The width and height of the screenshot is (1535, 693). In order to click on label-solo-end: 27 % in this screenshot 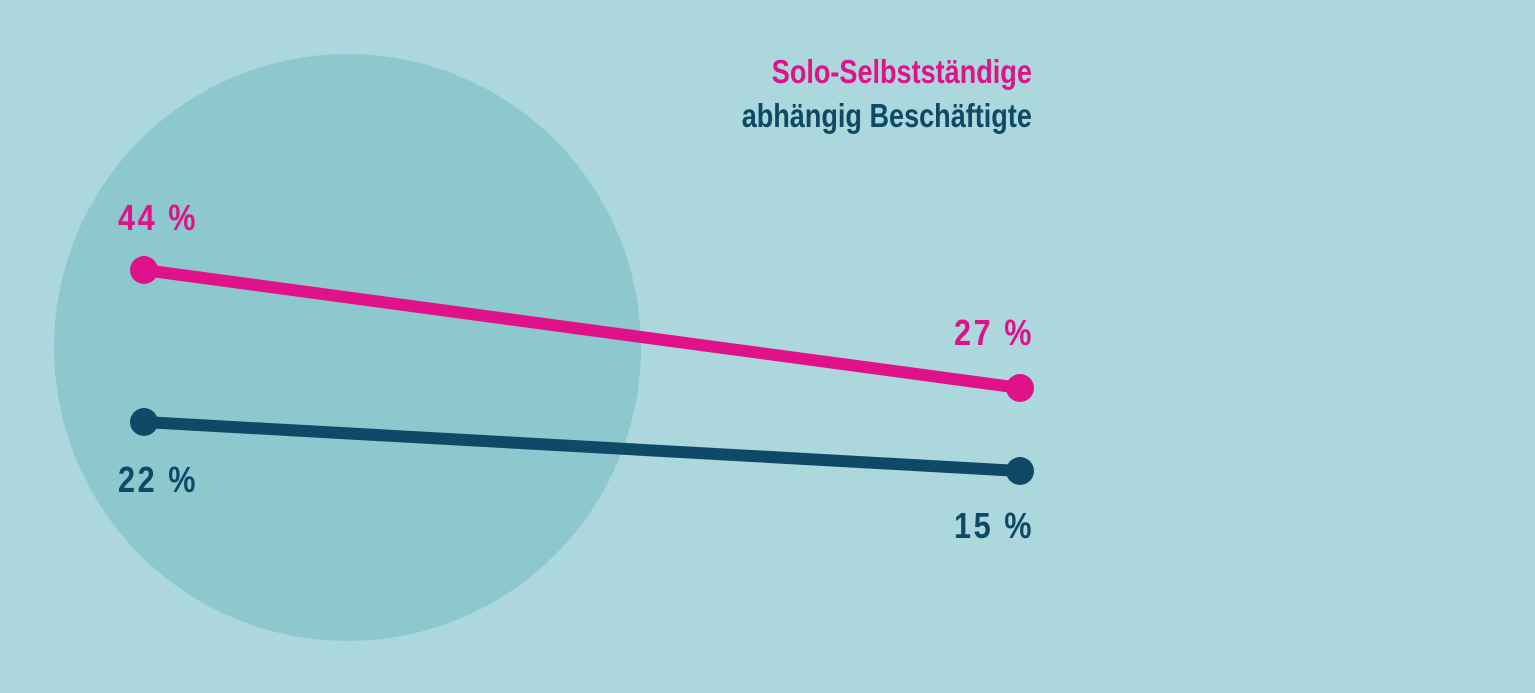, I will do `click(994, 332)`.